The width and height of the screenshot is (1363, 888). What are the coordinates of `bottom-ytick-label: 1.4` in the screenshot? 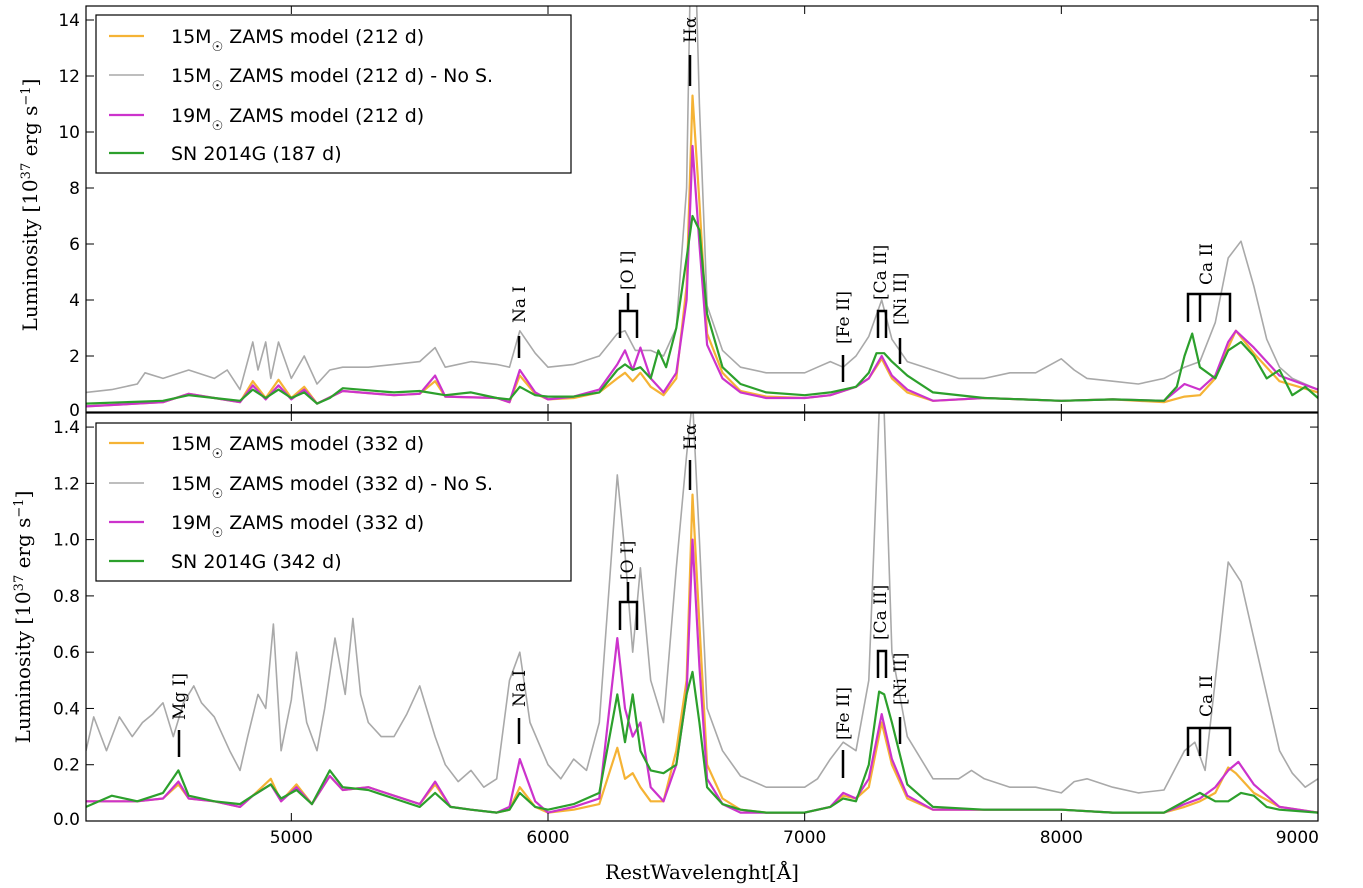 It's located at (66, 428).